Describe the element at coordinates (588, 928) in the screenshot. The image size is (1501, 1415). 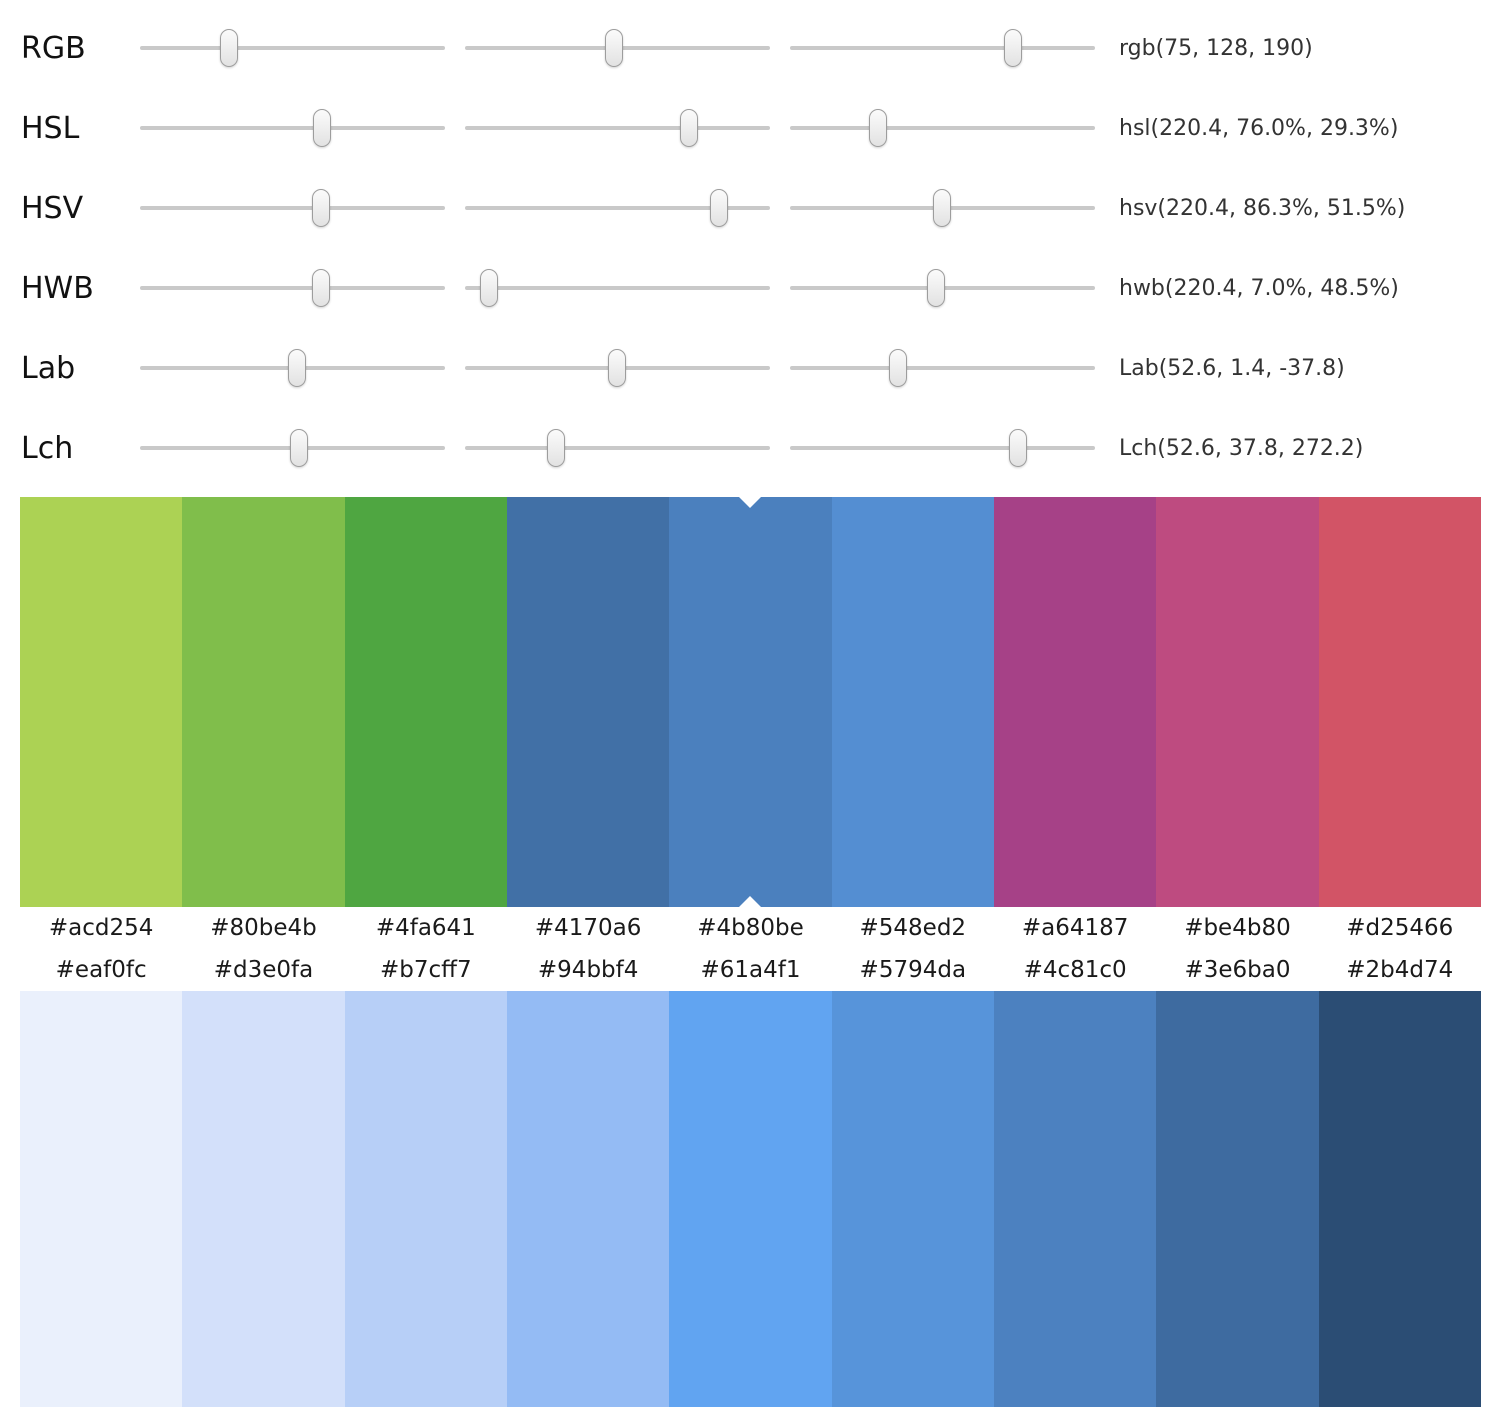
I see `hex-label: #4170a6` at that location.